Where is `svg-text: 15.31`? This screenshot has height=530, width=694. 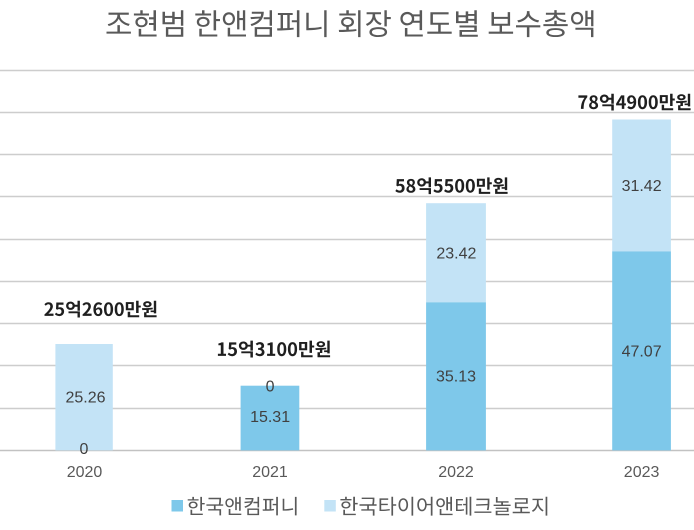 svg-text: 15.31 is located at coordinates (270, 417).